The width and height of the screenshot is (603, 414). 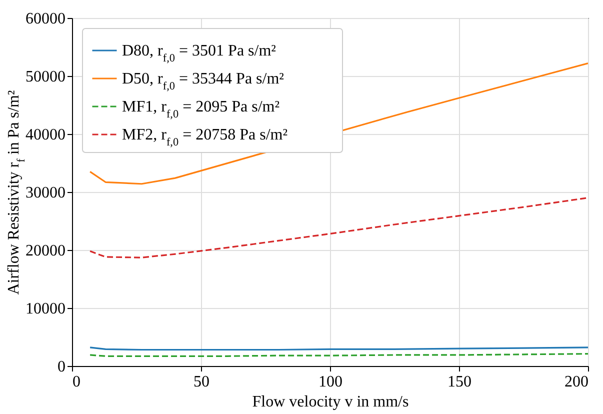 I want to click on x-tick-label: 100, so click(x=330, y=382).